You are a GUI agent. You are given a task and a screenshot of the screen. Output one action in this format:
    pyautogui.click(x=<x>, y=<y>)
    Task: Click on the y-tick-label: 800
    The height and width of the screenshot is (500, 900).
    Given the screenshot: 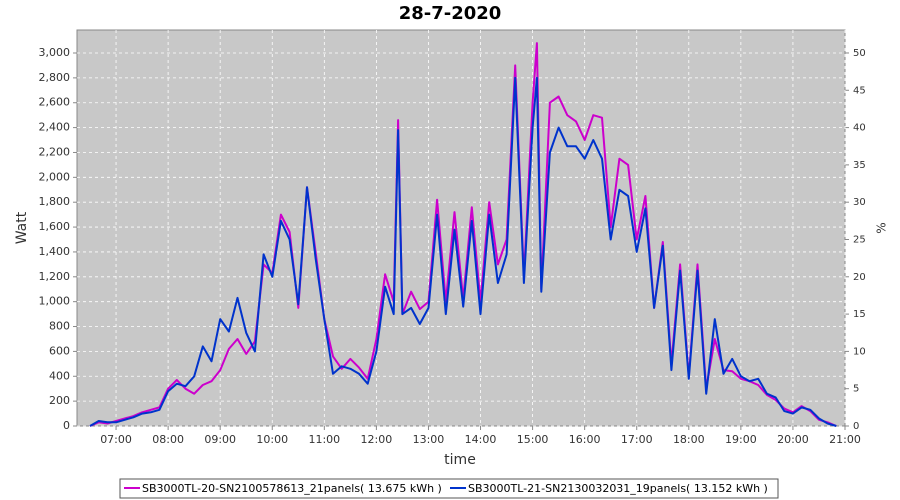 What is the action you would take?
    pyautogui.click(x=59, y=326)
    